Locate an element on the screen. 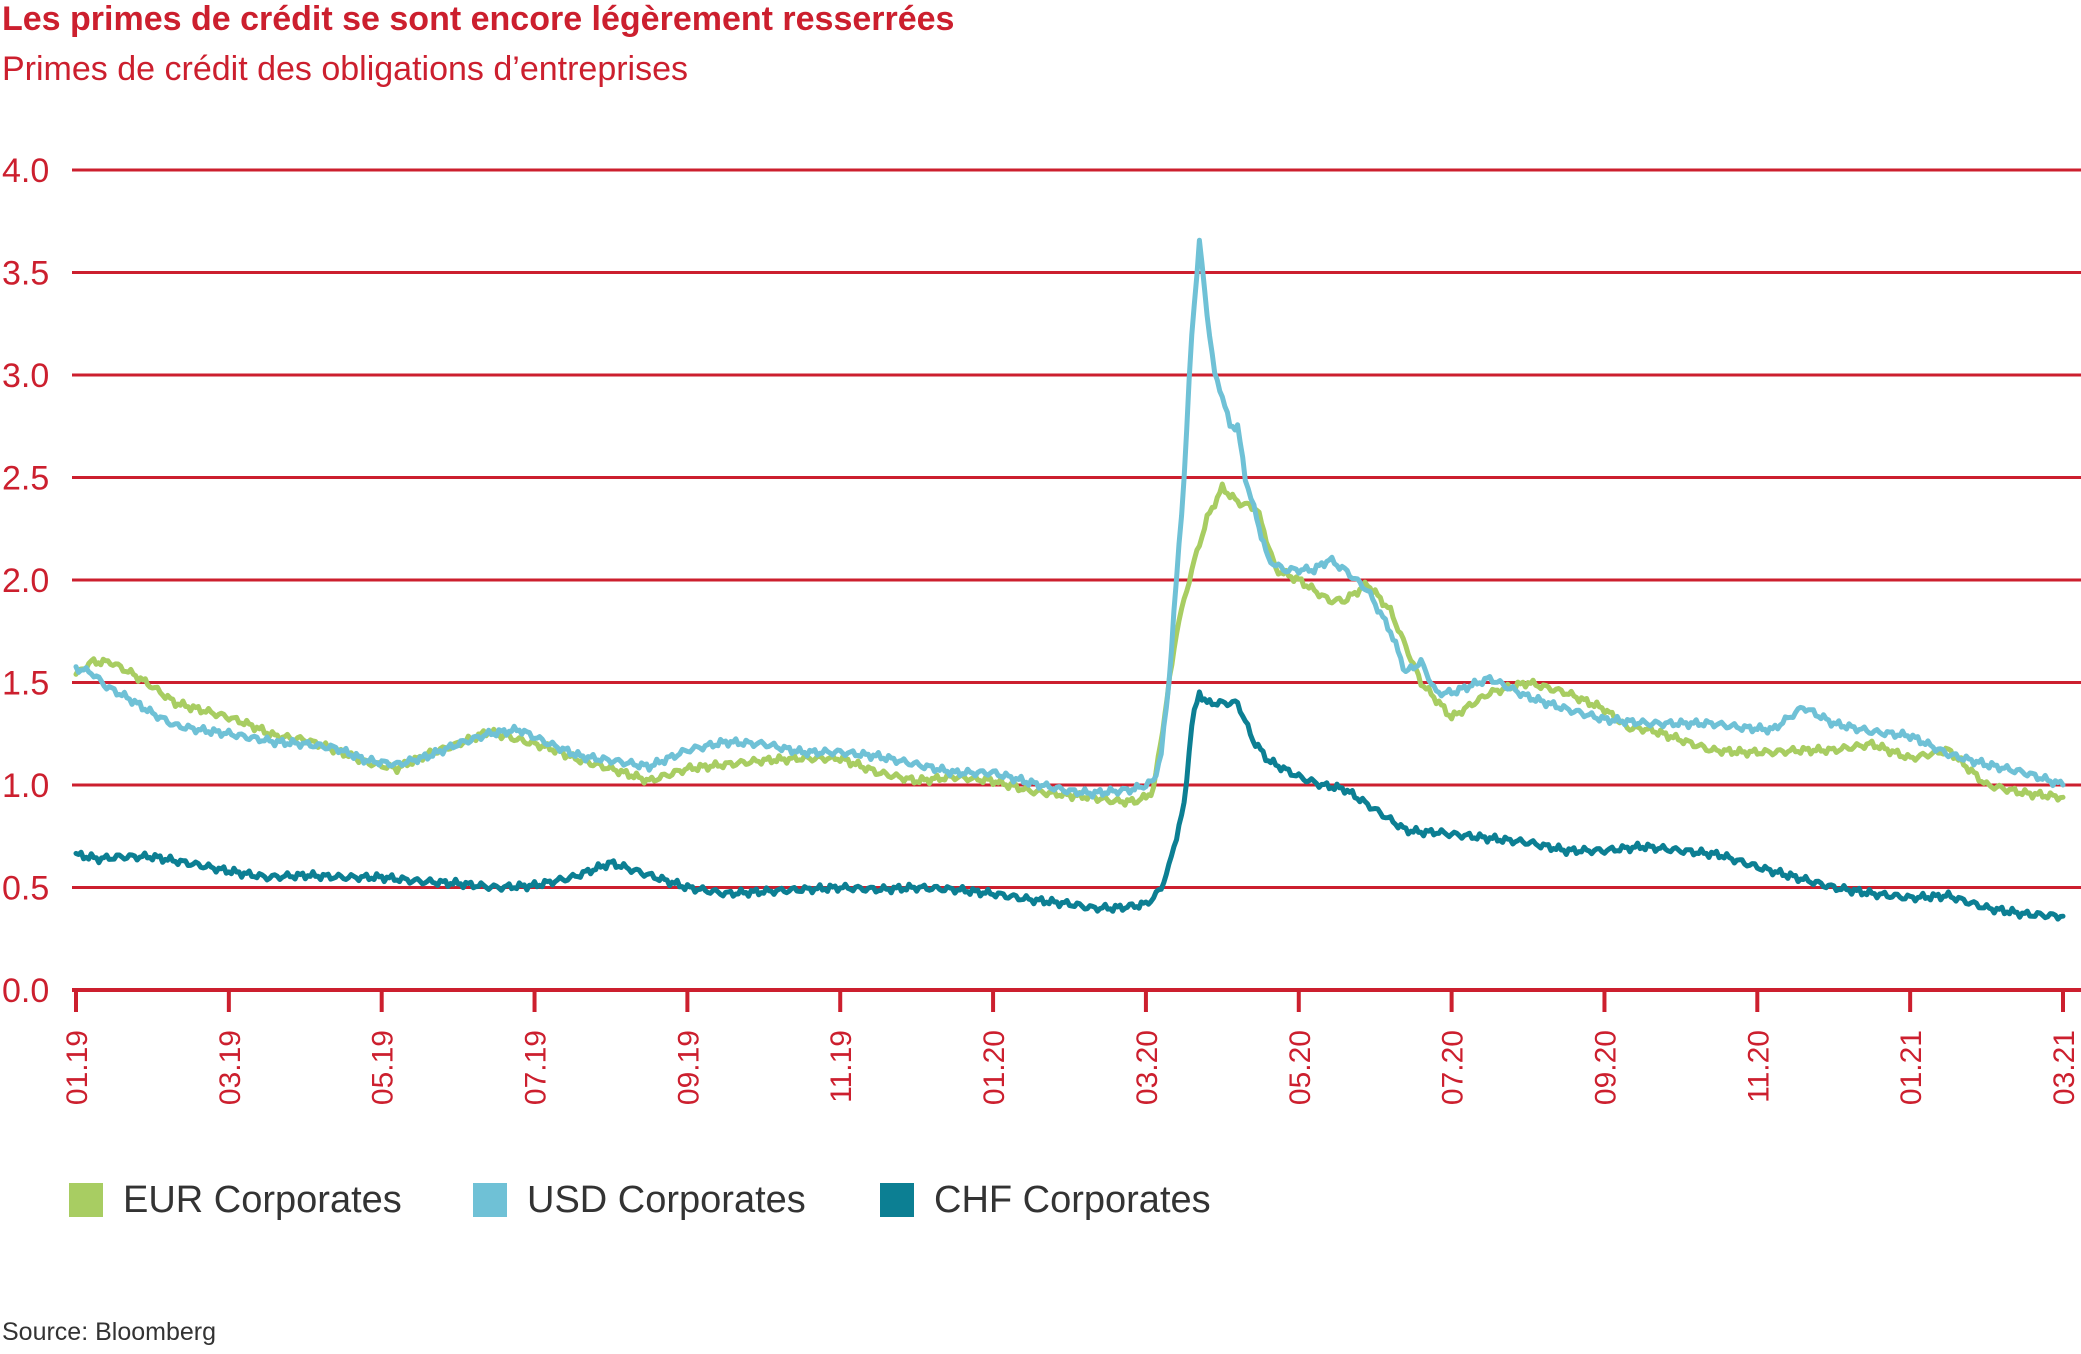 This screenshot has height=1354, width=2081. x-tick-label: 03.20 is located at coordinates (1147, 1067).